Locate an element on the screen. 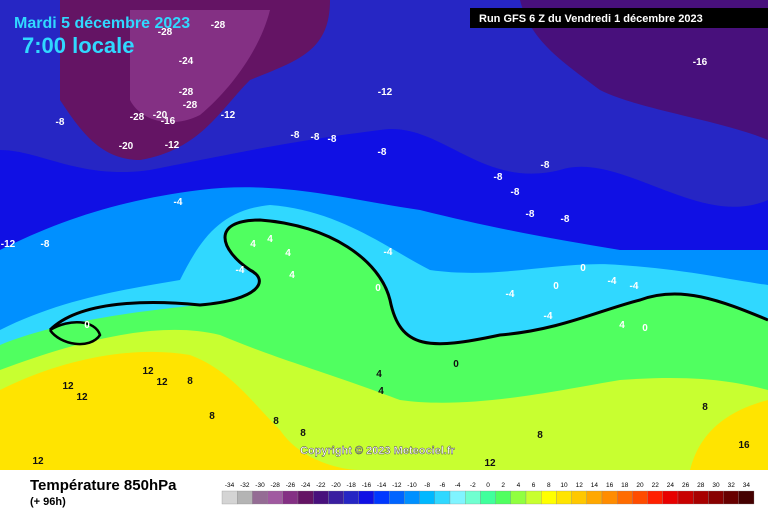 Image resolution: width=768 pixels, height=517 pixels. legend-label: 20 is located at coordinates (640, 485).